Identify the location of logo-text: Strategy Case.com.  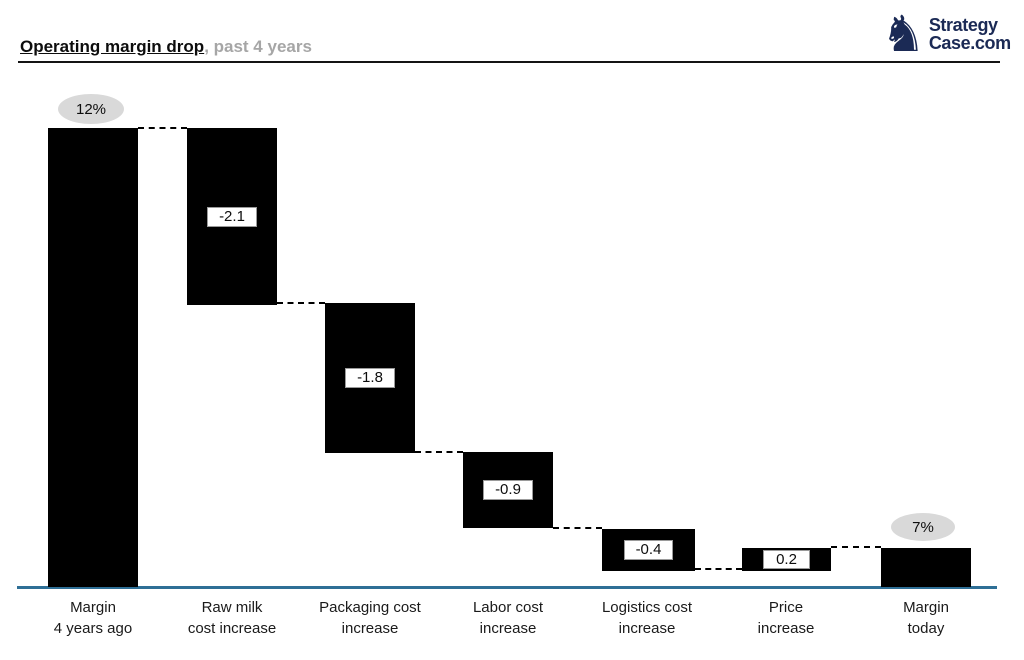
(970, 34).